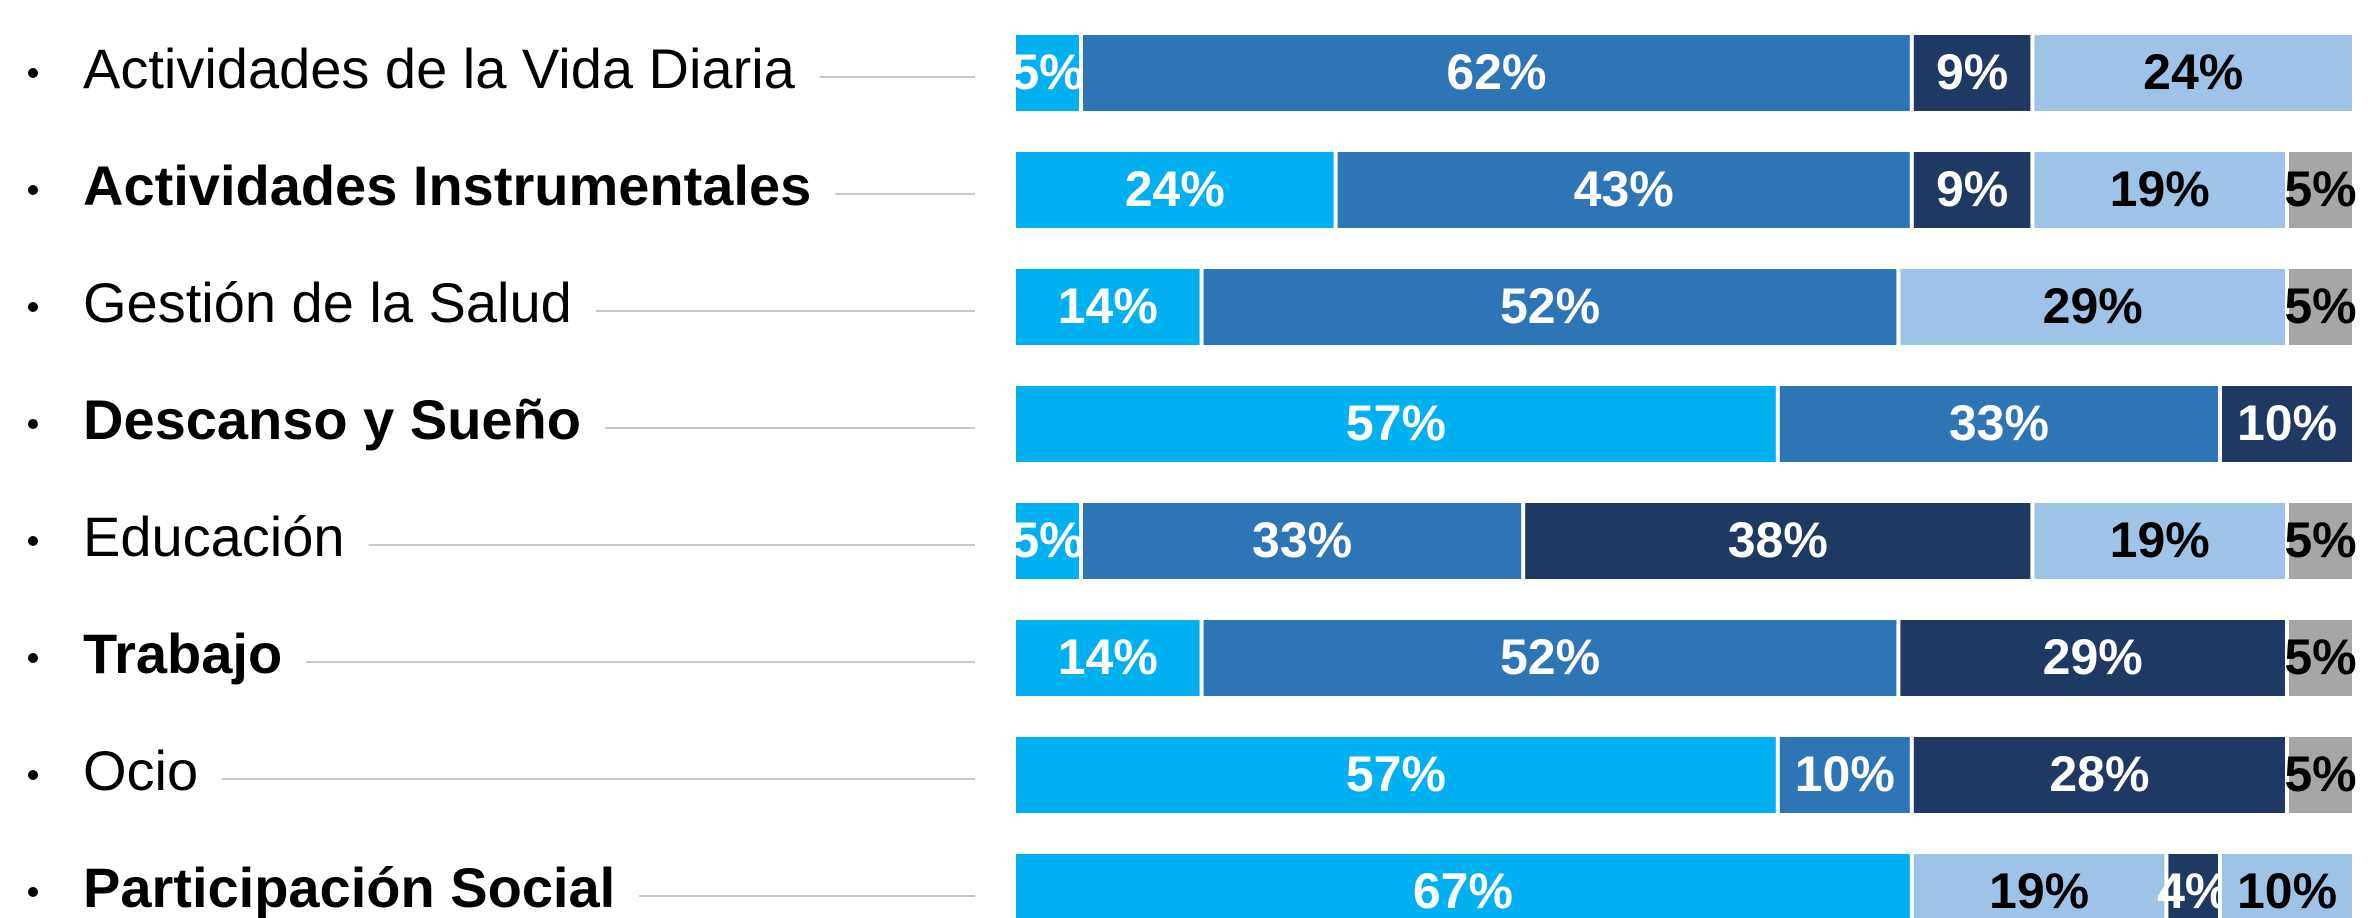 This screenshot has width=2377, height=918. I want to click on category-label: Participación Social, so click(349, 887).